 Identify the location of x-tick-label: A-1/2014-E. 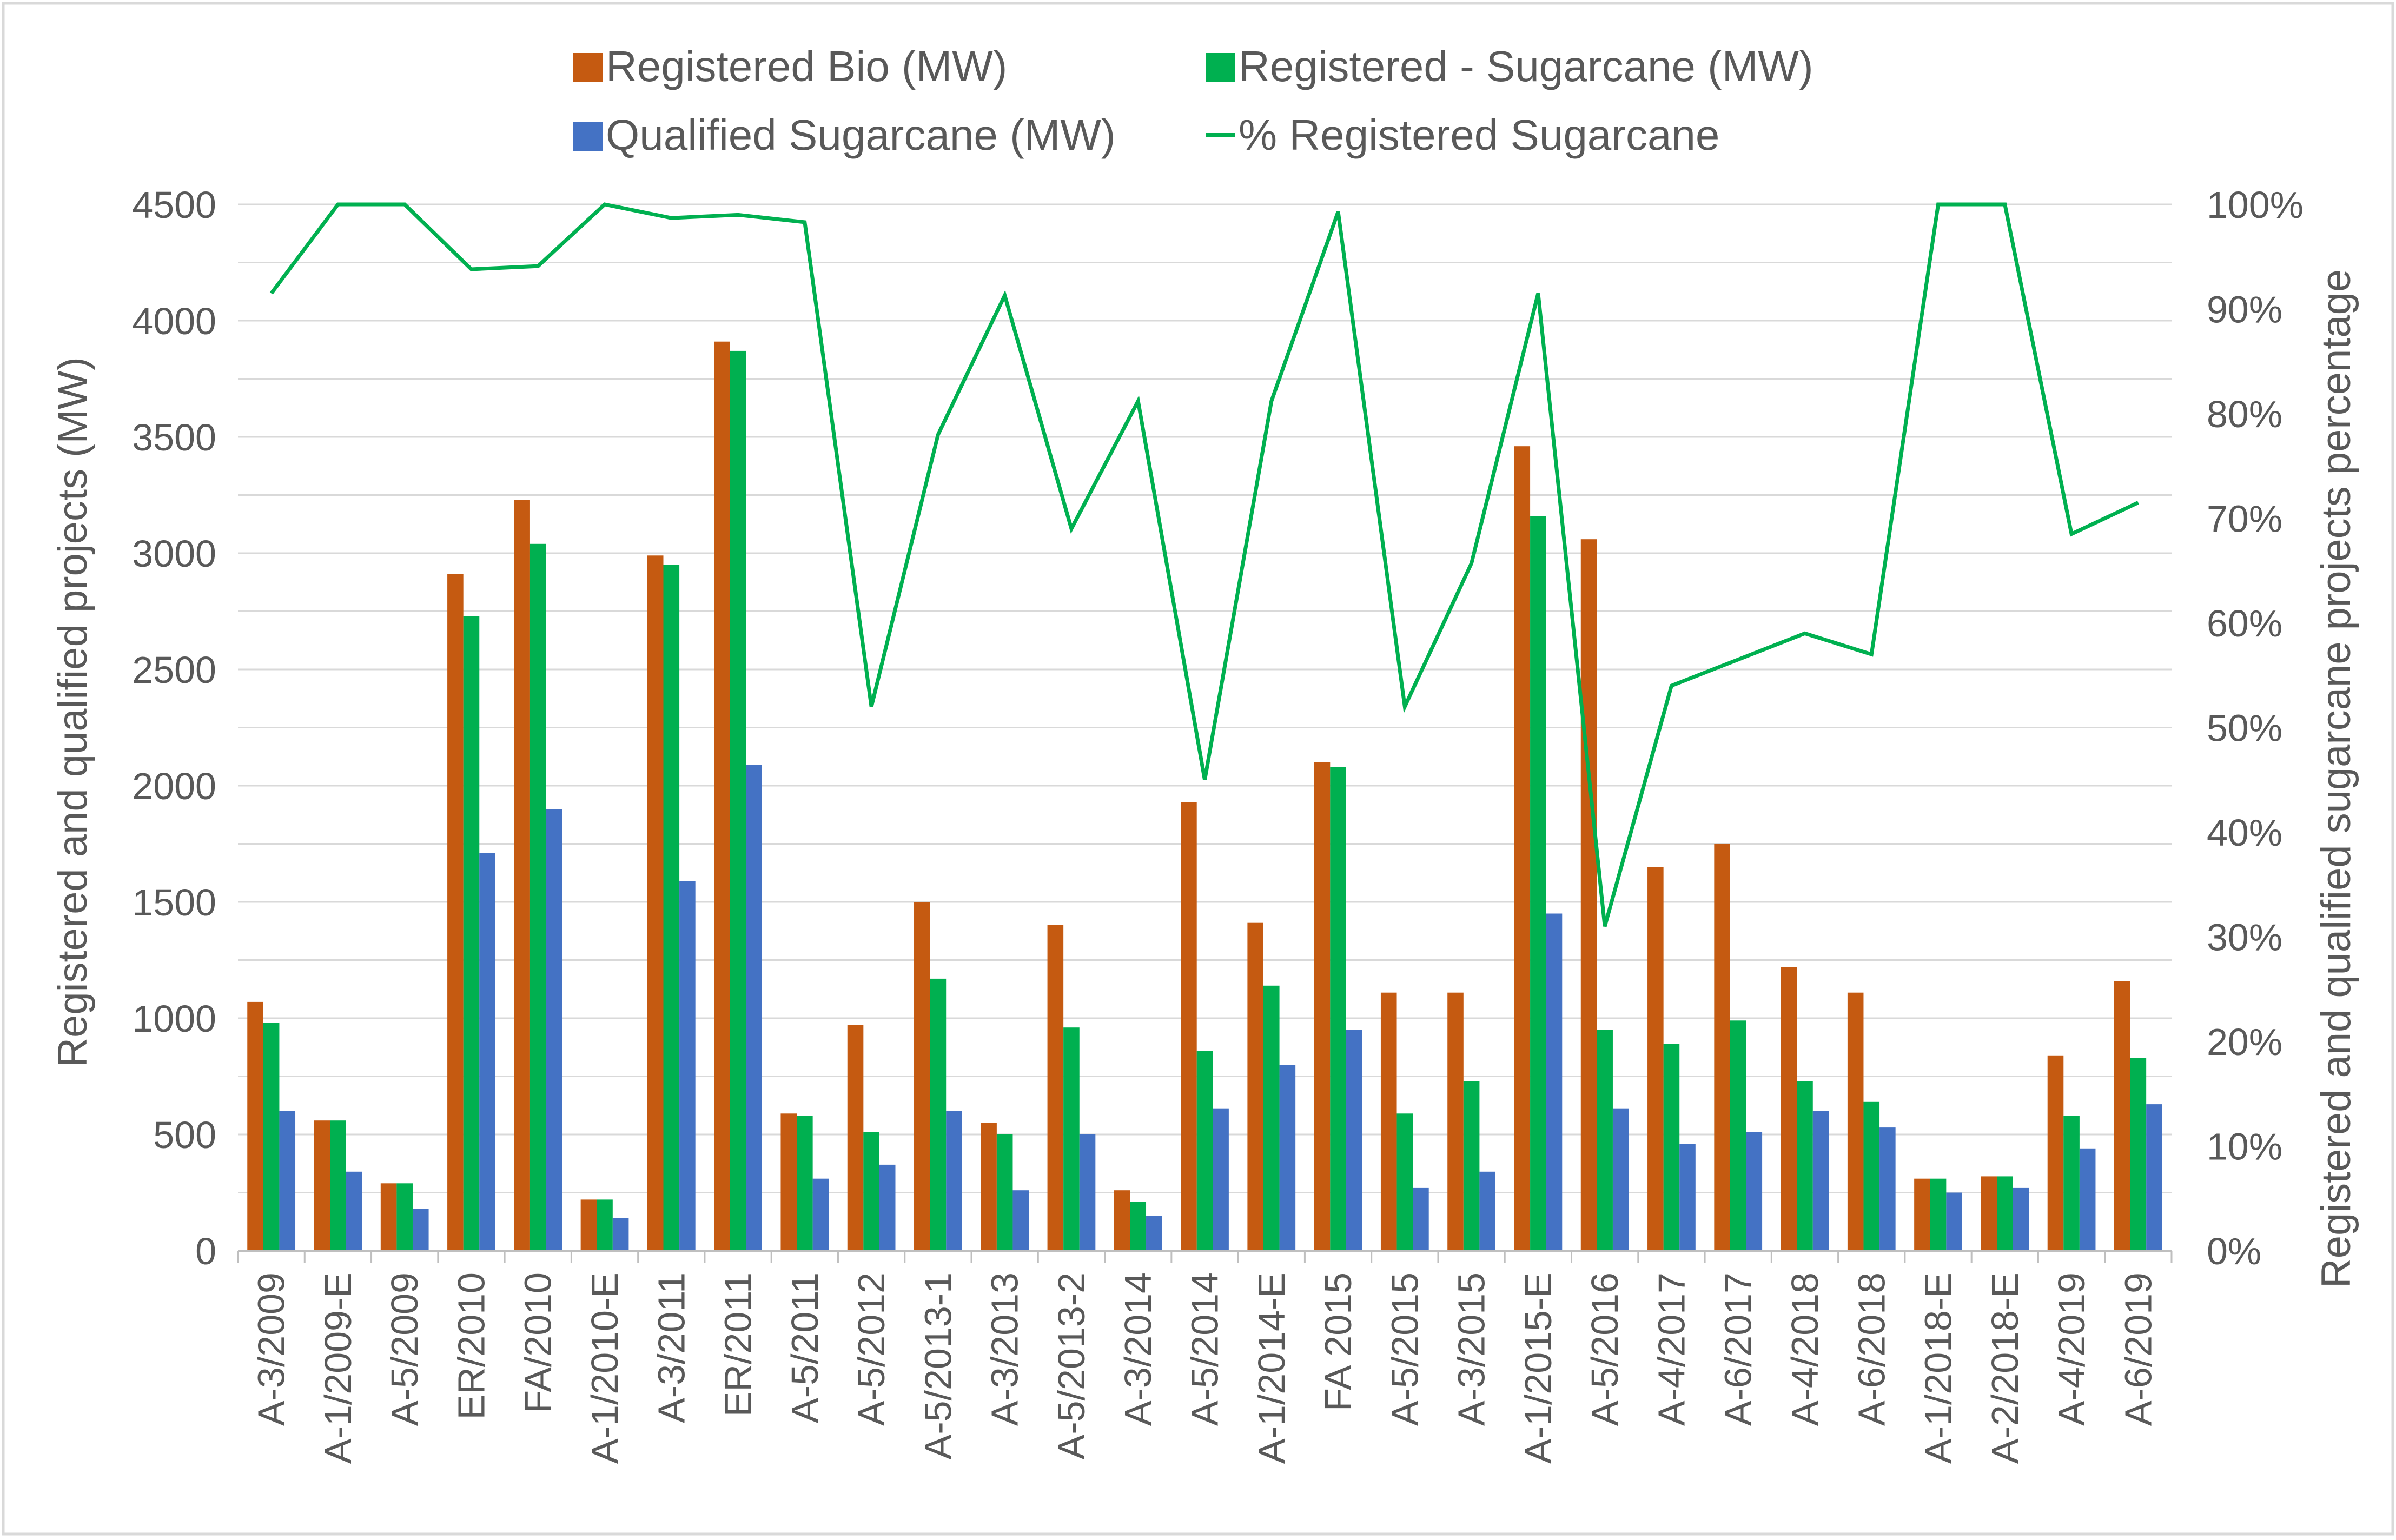
(1271, 1368).